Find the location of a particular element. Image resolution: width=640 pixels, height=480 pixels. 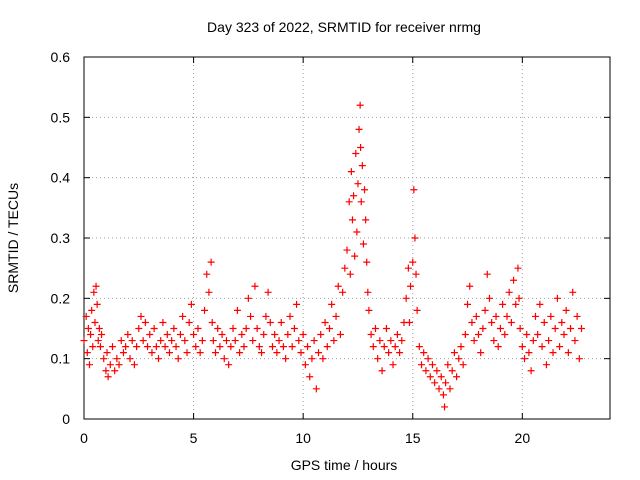

x-tick-label: 20 is located at coordinates (523, 438).